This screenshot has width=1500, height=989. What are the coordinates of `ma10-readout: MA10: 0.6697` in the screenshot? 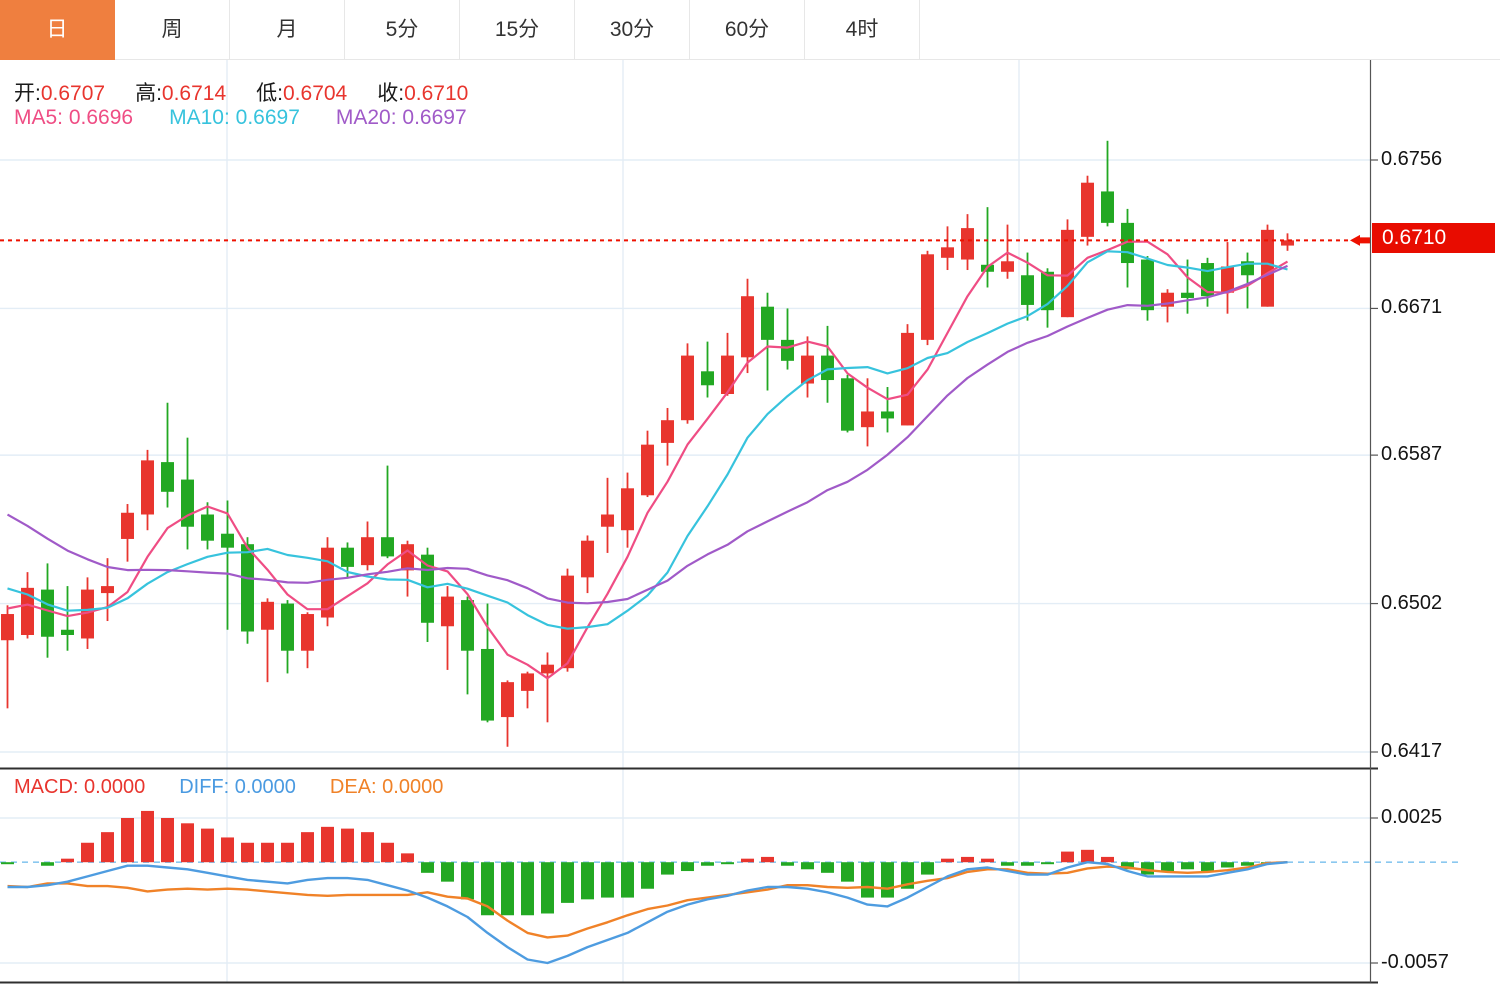 It's located at (234, 117).